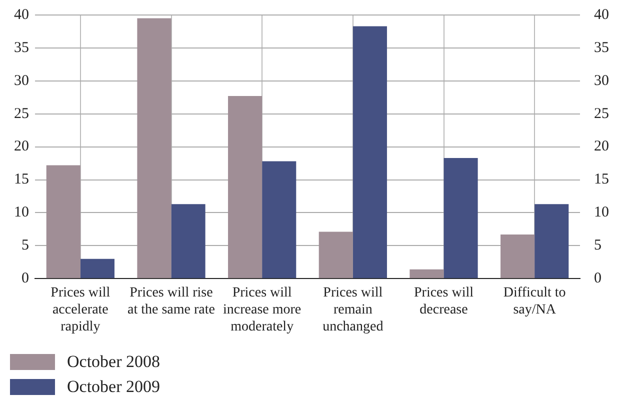 Image resolution: width=623 pixels, height=403 pixels. What do you see at coordinates (444, 302) in the screenshot?
I see `x-tick-label: Prices will decrease` at bounding box center [444, 302].